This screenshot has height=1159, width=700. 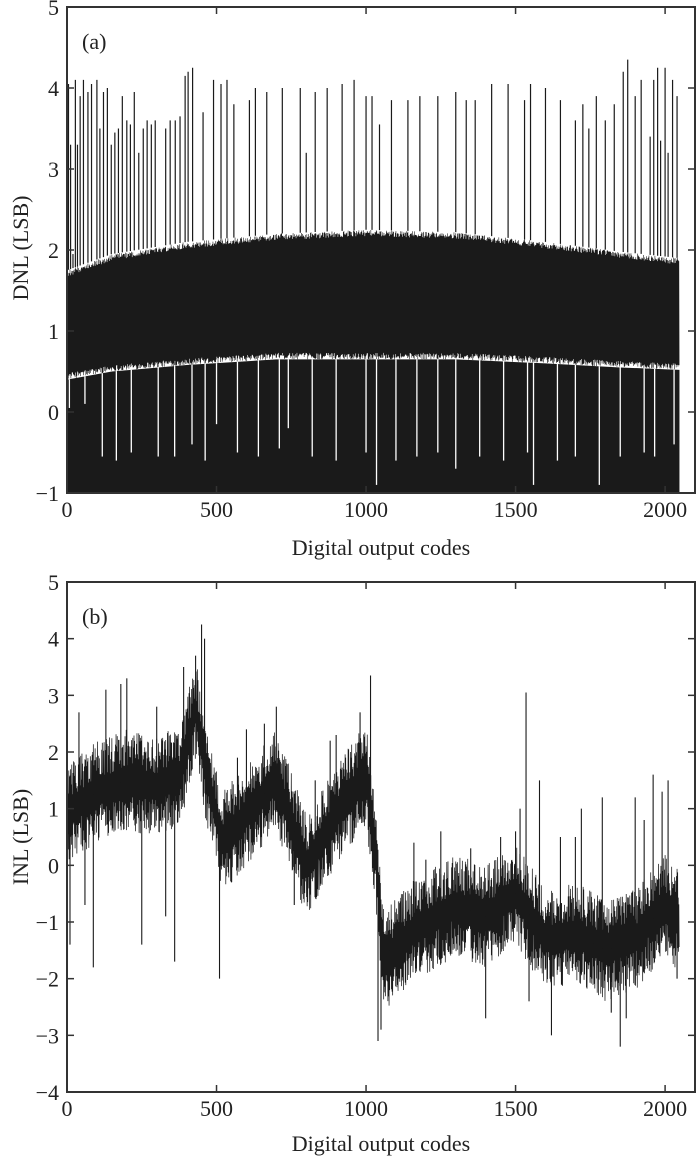 I want to click on panel-b-ytick-label-0: −4, so click(x=47, y=1092).